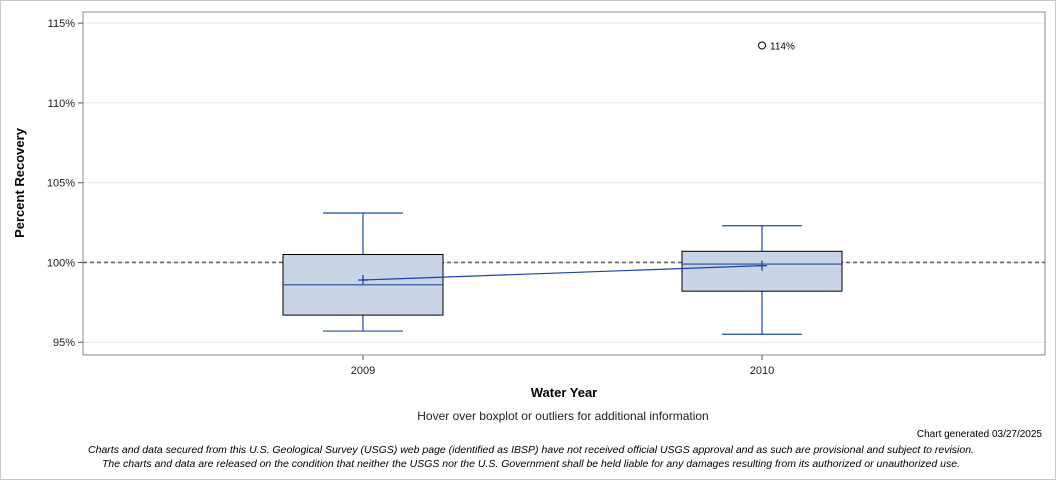 Image resolution: width=1056 pixels, height=480 pixels. I want to click on boxes, so click(562, 273).